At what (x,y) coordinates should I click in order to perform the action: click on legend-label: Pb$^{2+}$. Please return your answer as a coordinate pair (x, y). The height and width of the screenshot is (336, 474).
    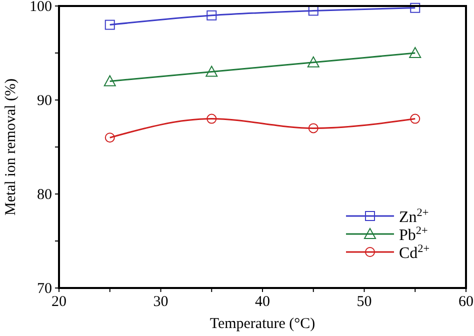
    Looking at the image, I should click on (413, 234).